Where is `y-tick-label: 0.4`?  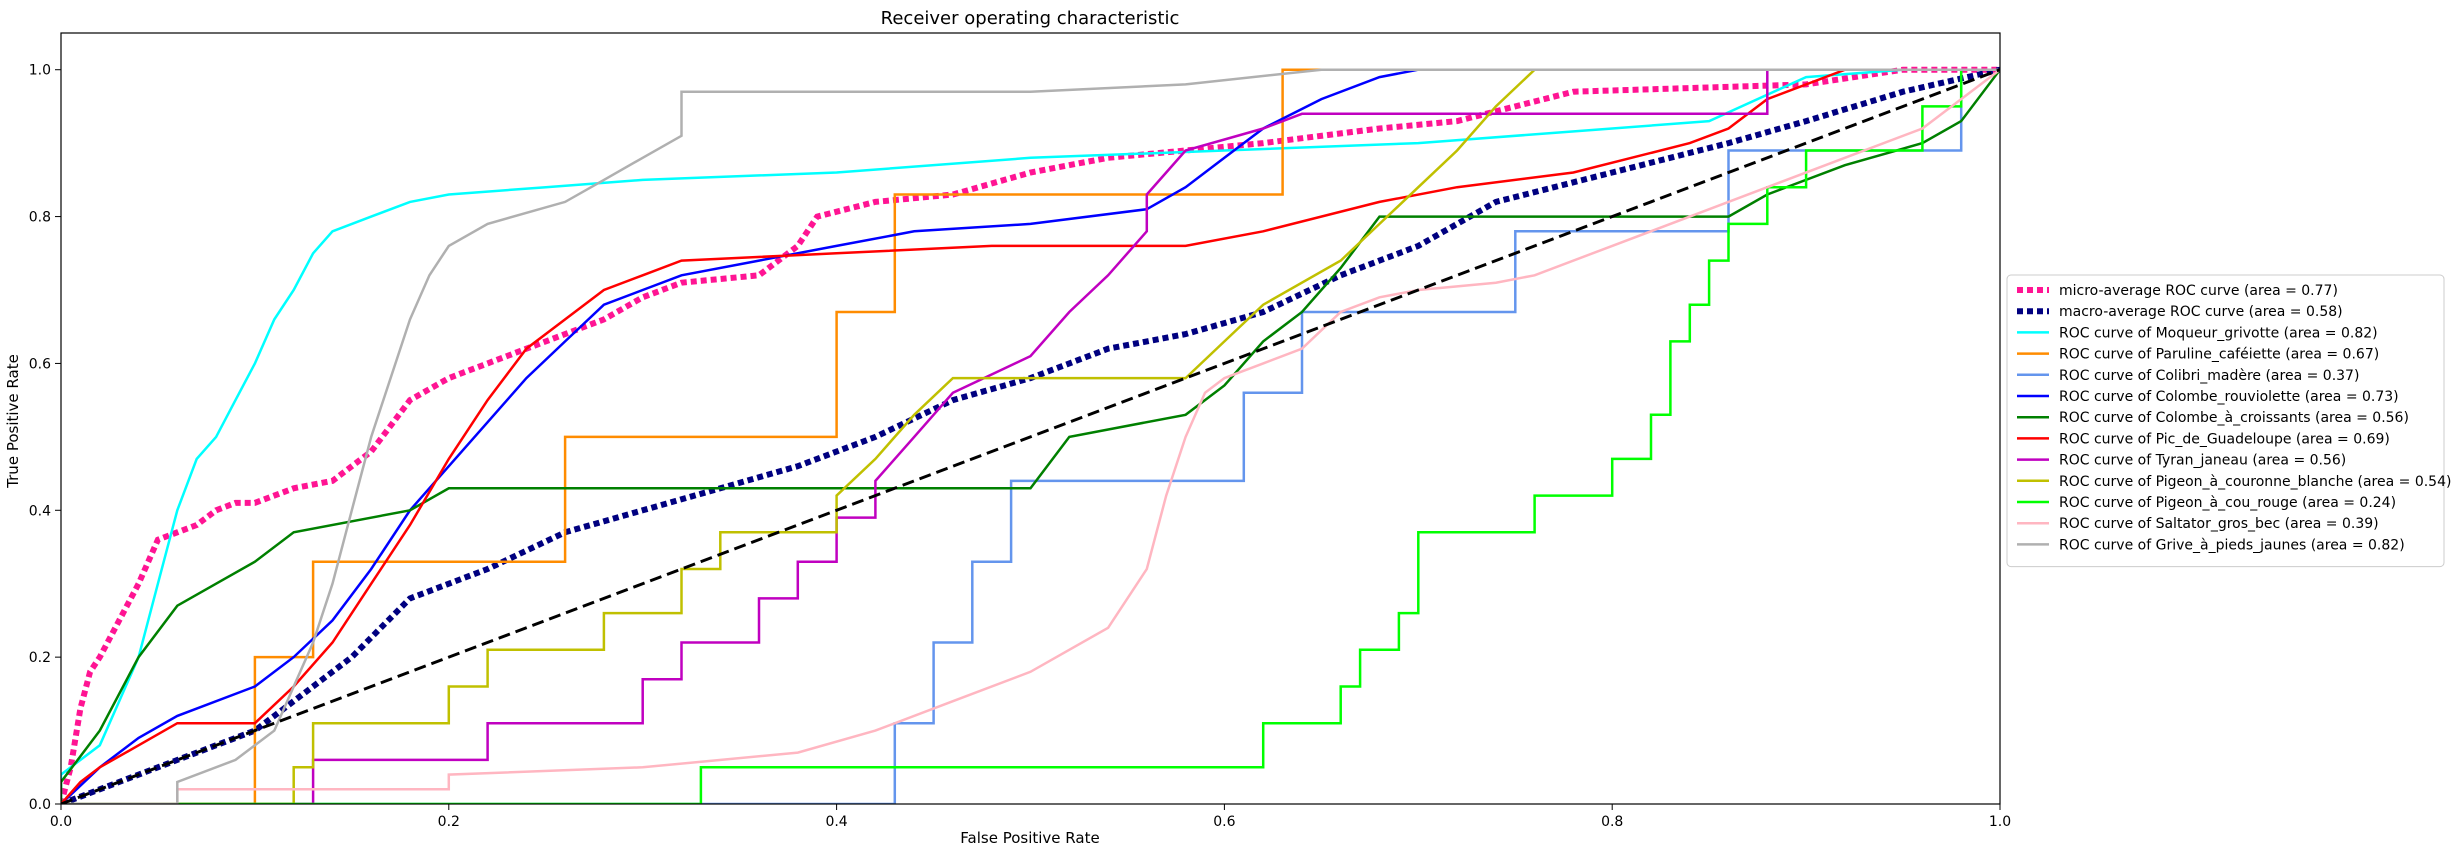 y-tick-label: 0.4 is located at coordinates (40, 511).